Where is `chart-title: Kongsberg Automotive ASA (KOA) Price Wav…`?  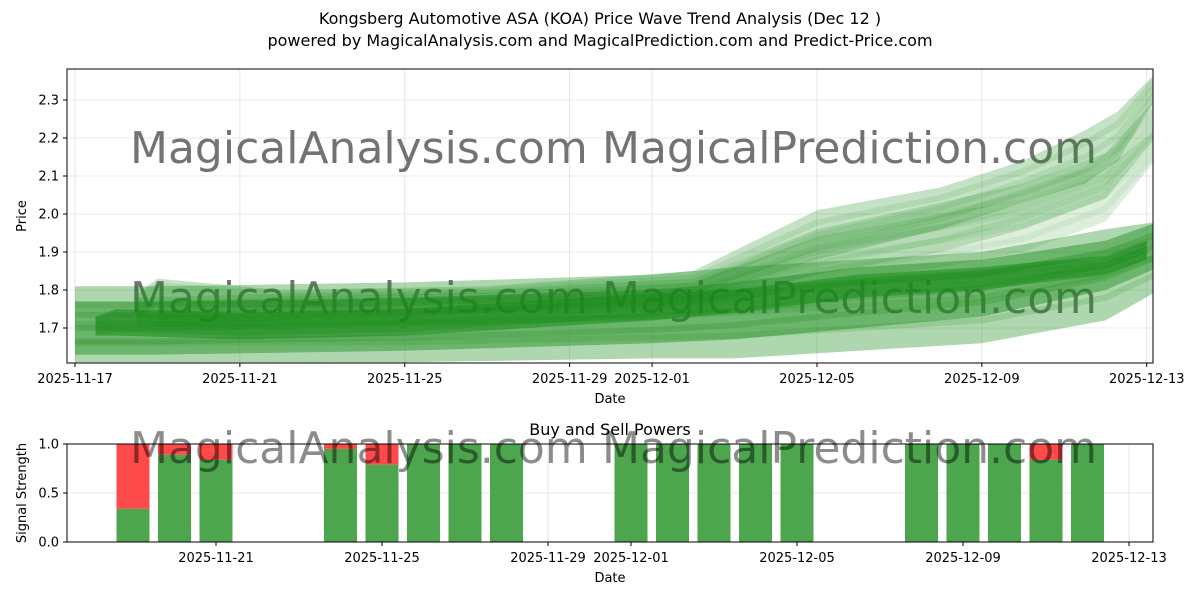
chart-title: Kongsberg Automotive ASA (KOA) Price Wav… is located at coordinates (600, 18).